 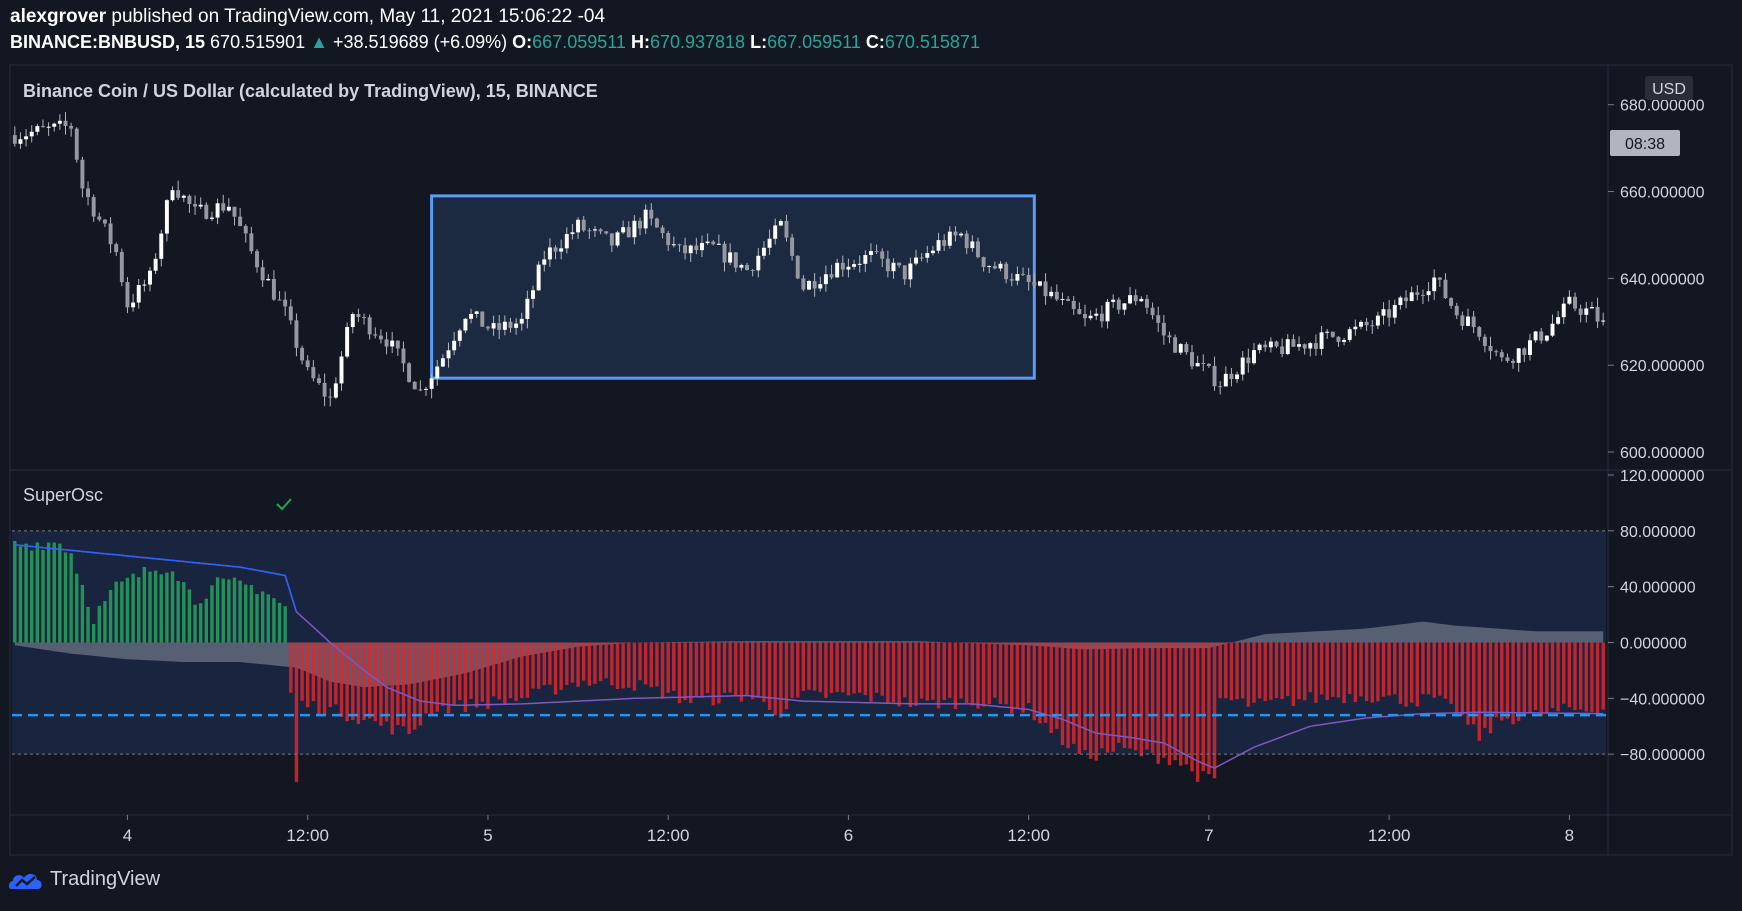 What do you see at coordinates (105, 879) in the screenshot?
I see `footer-brand: TradingView` at bounding box center [105, 879].